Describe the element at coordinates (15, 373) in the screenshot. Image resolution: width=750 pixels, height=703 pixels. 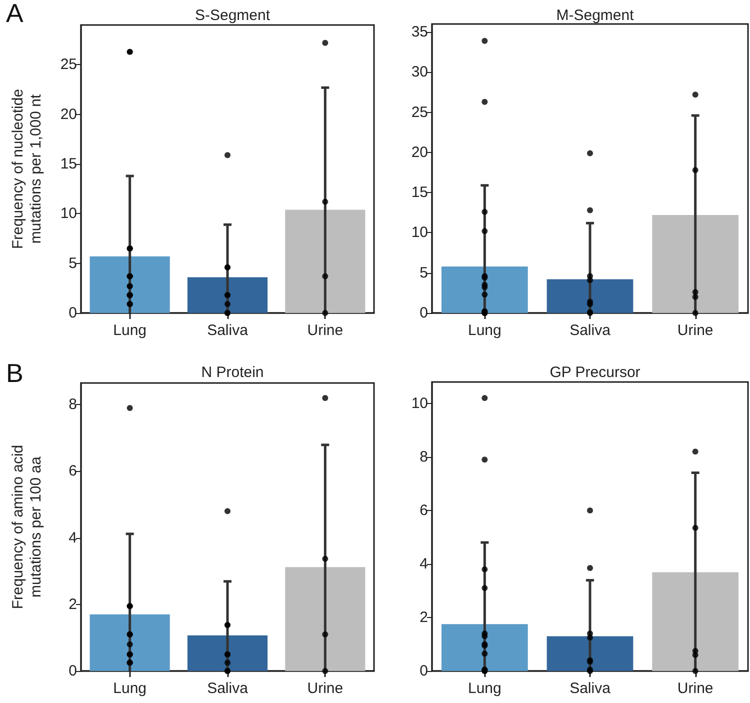
I see `text: B` at that location.